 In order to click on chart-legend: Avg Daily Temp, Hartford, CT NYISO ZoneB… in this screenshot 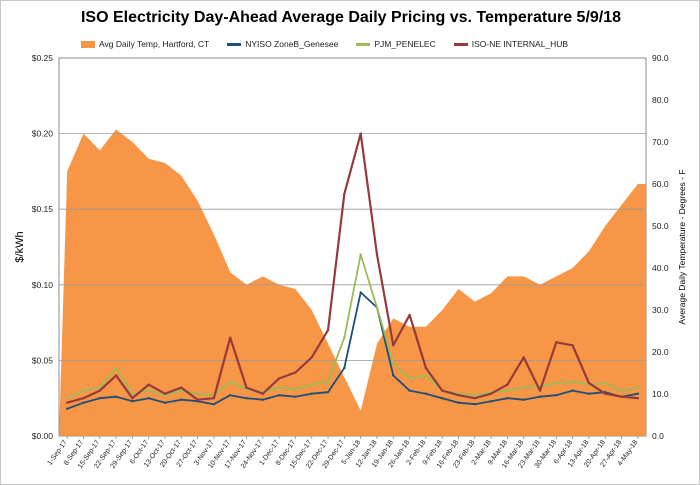, I will do `click(361, 44)`.